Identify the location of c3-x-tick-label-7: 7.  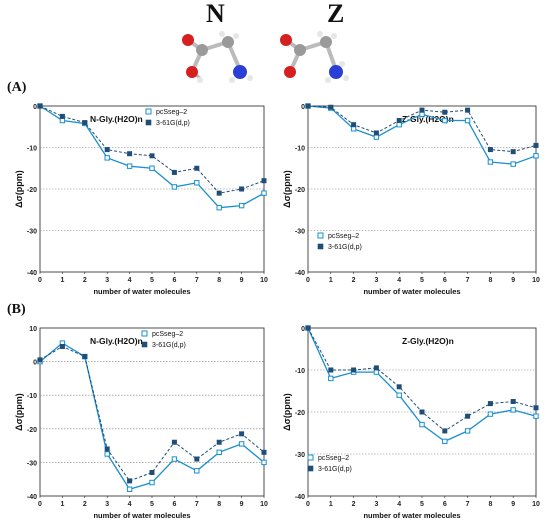
(468, 504).